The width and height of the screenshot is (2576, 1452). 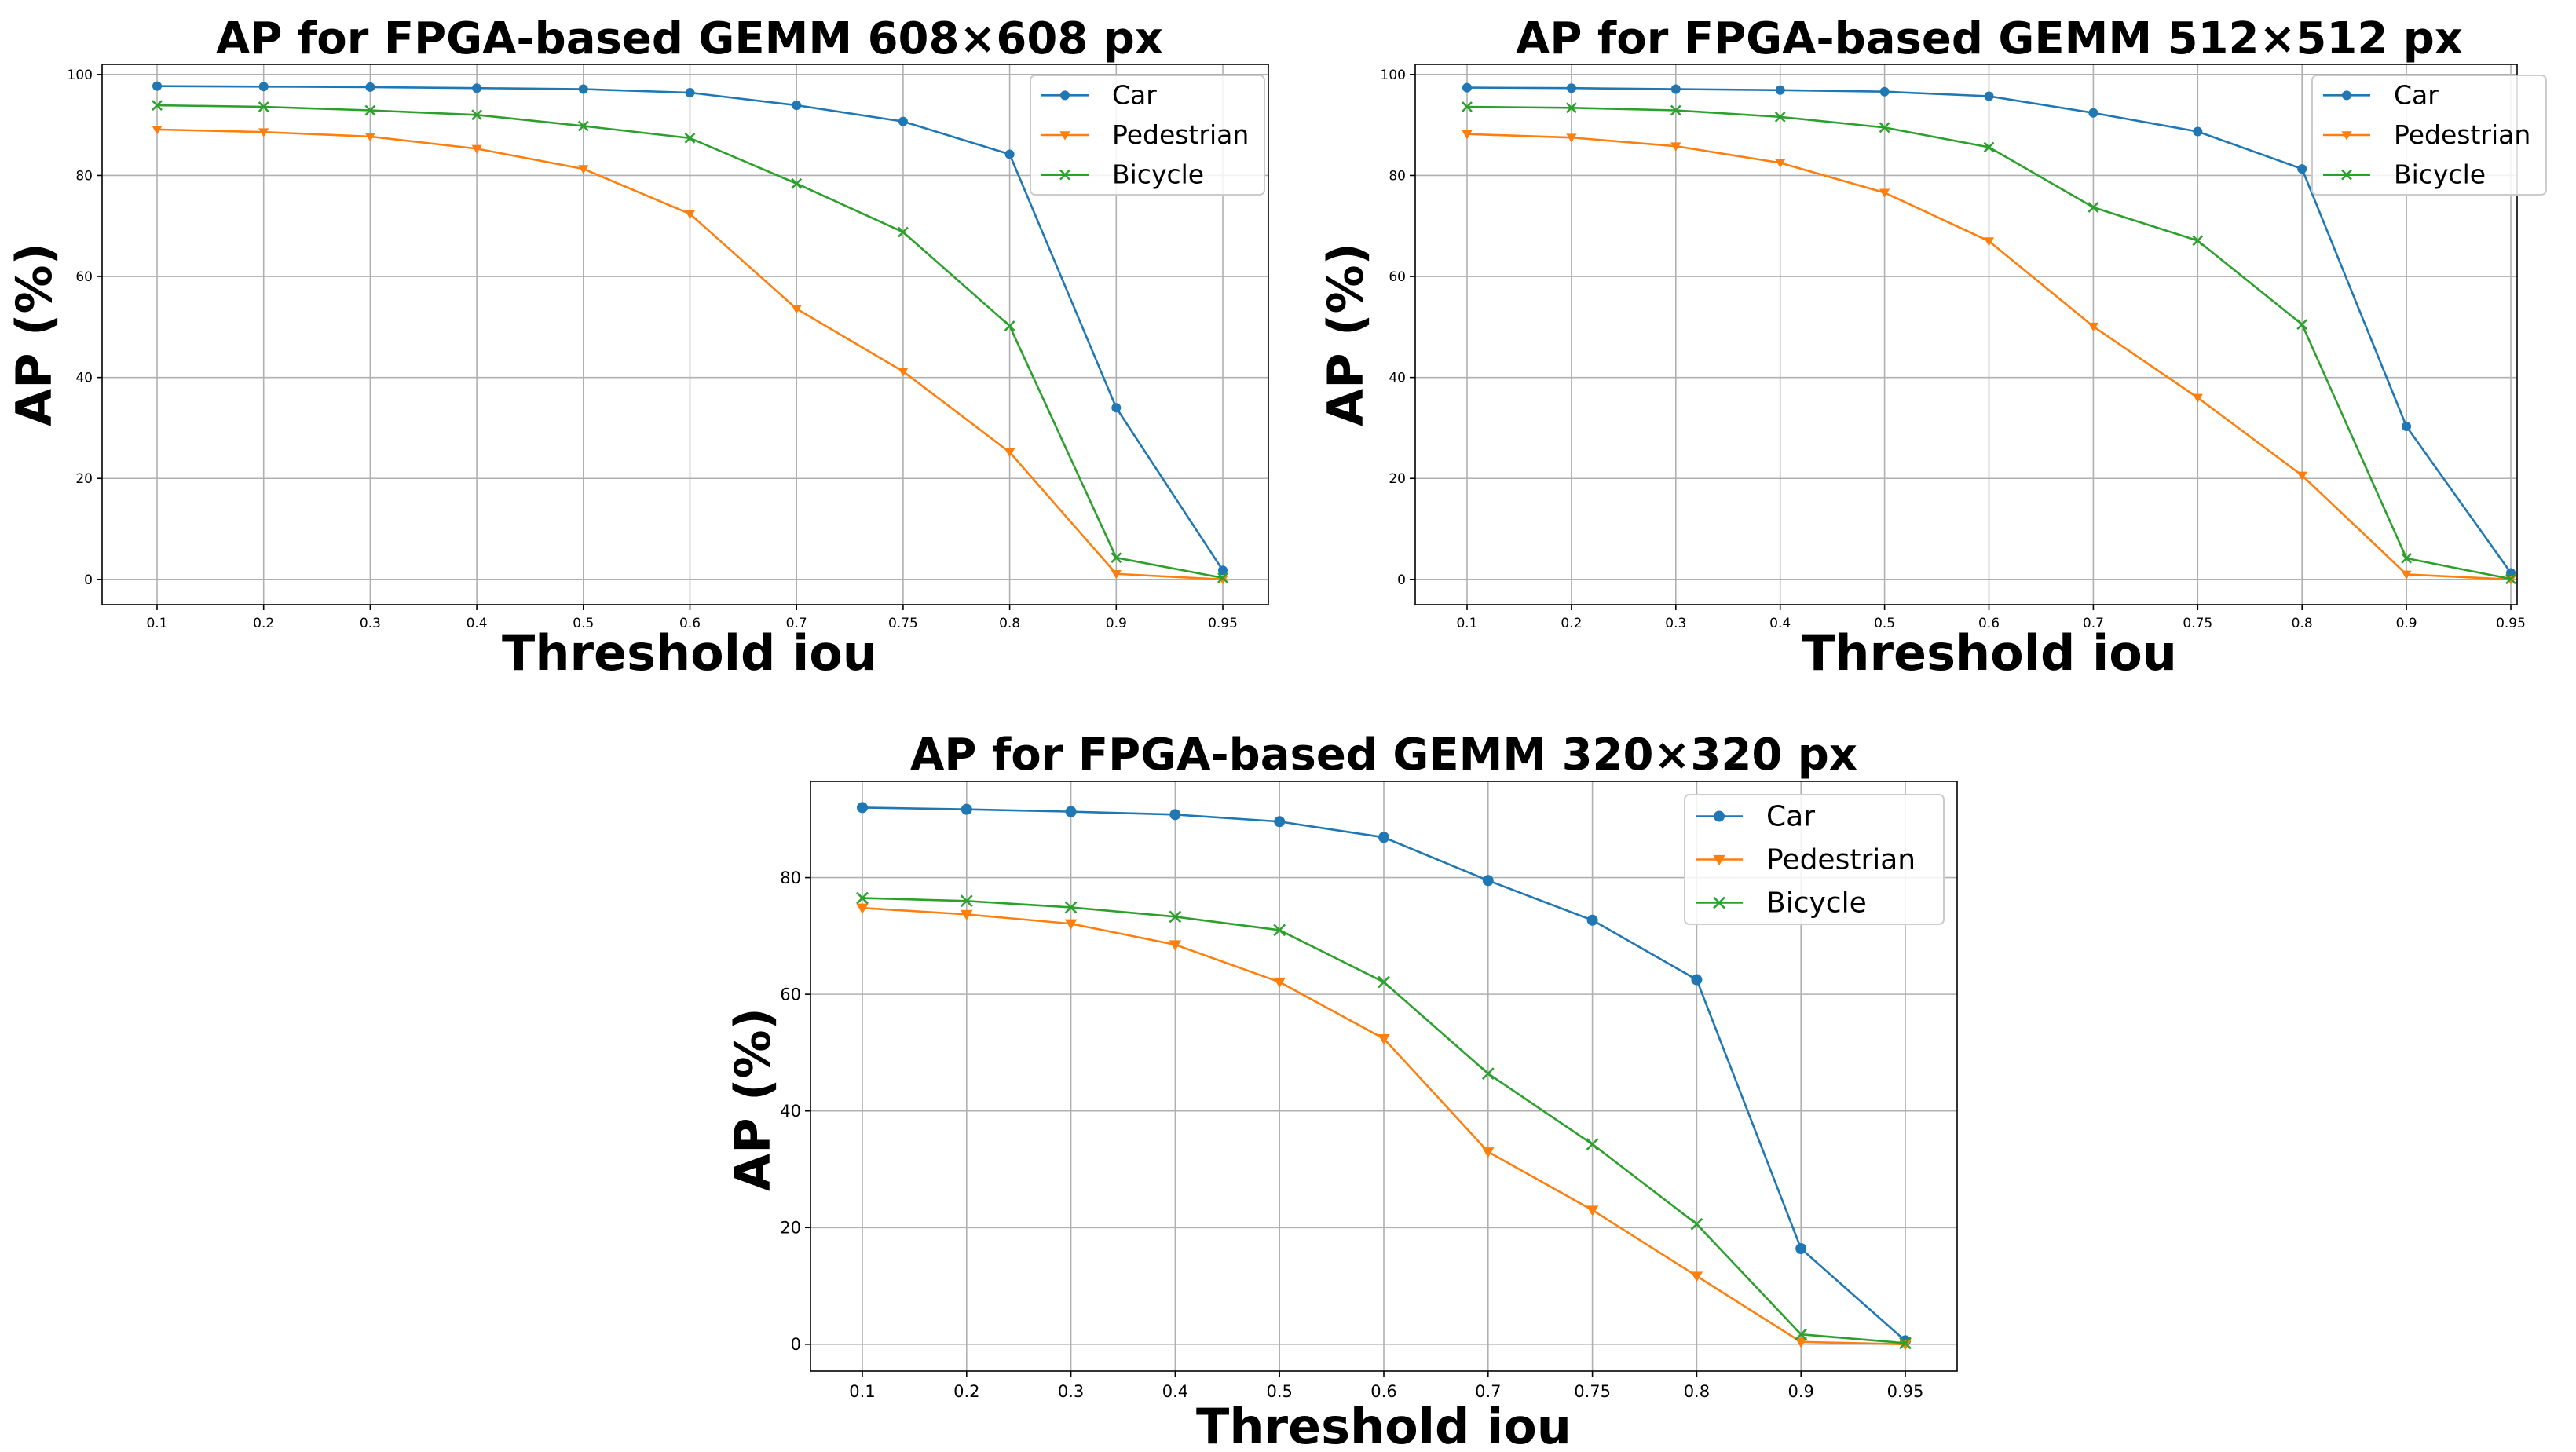 I want to click on y-tick-label: 80, so click(x=84, y=176).